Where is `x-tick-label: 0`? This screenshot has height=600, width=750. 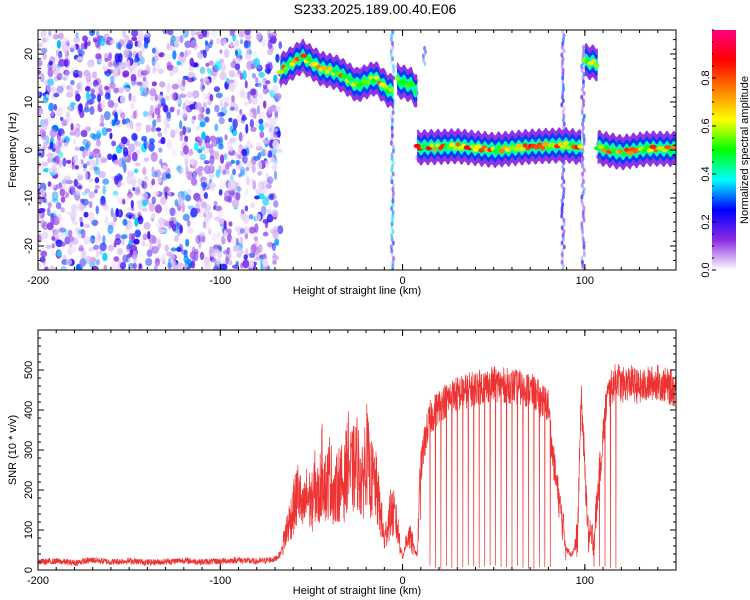 x-tick-label: 0 is located at coordinates (403, 581).